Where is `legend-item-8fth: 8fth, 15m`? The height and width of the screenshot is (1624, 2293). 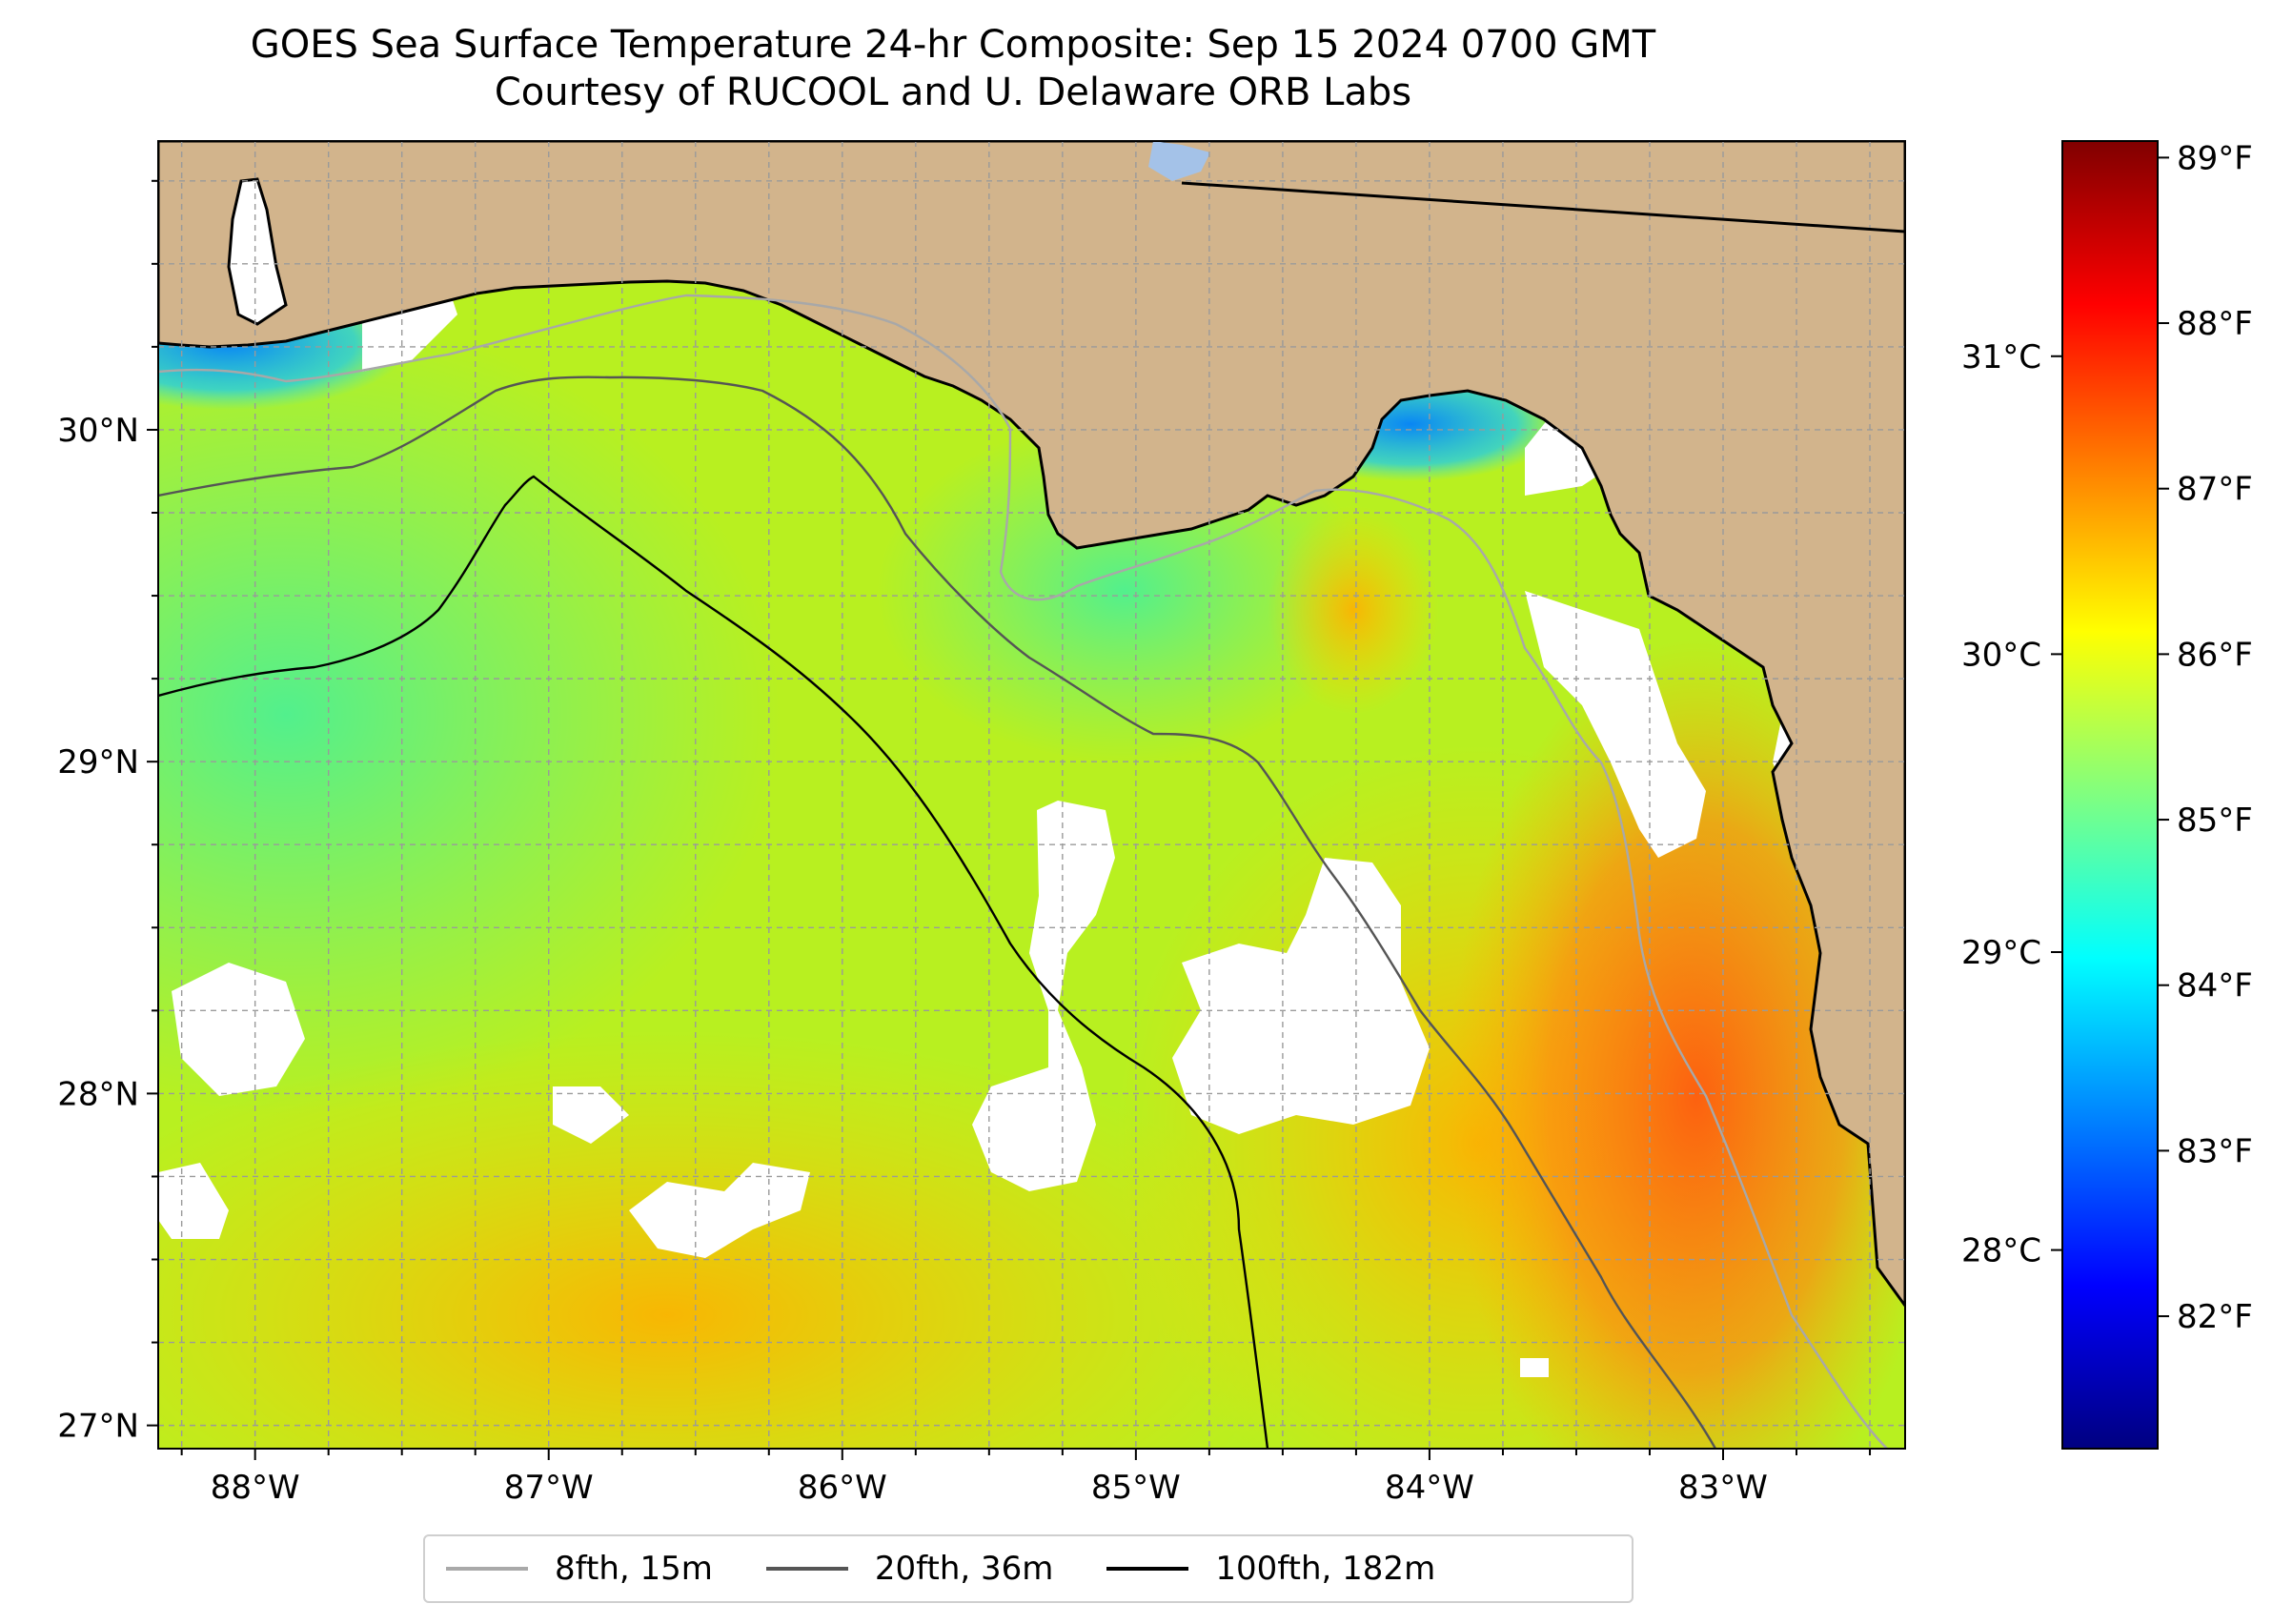
legend-item-8fth: 8fth, 15m is located at coordinates (580, 1569).